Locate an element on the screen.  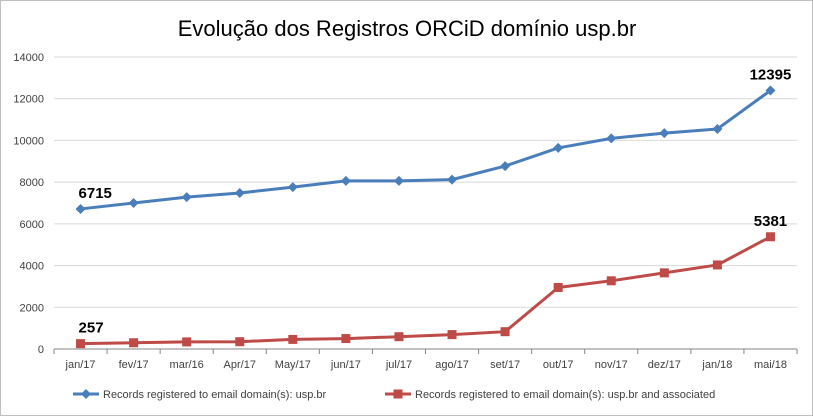
x-tick-label: jul/17 is located at coordinates (398, 365).